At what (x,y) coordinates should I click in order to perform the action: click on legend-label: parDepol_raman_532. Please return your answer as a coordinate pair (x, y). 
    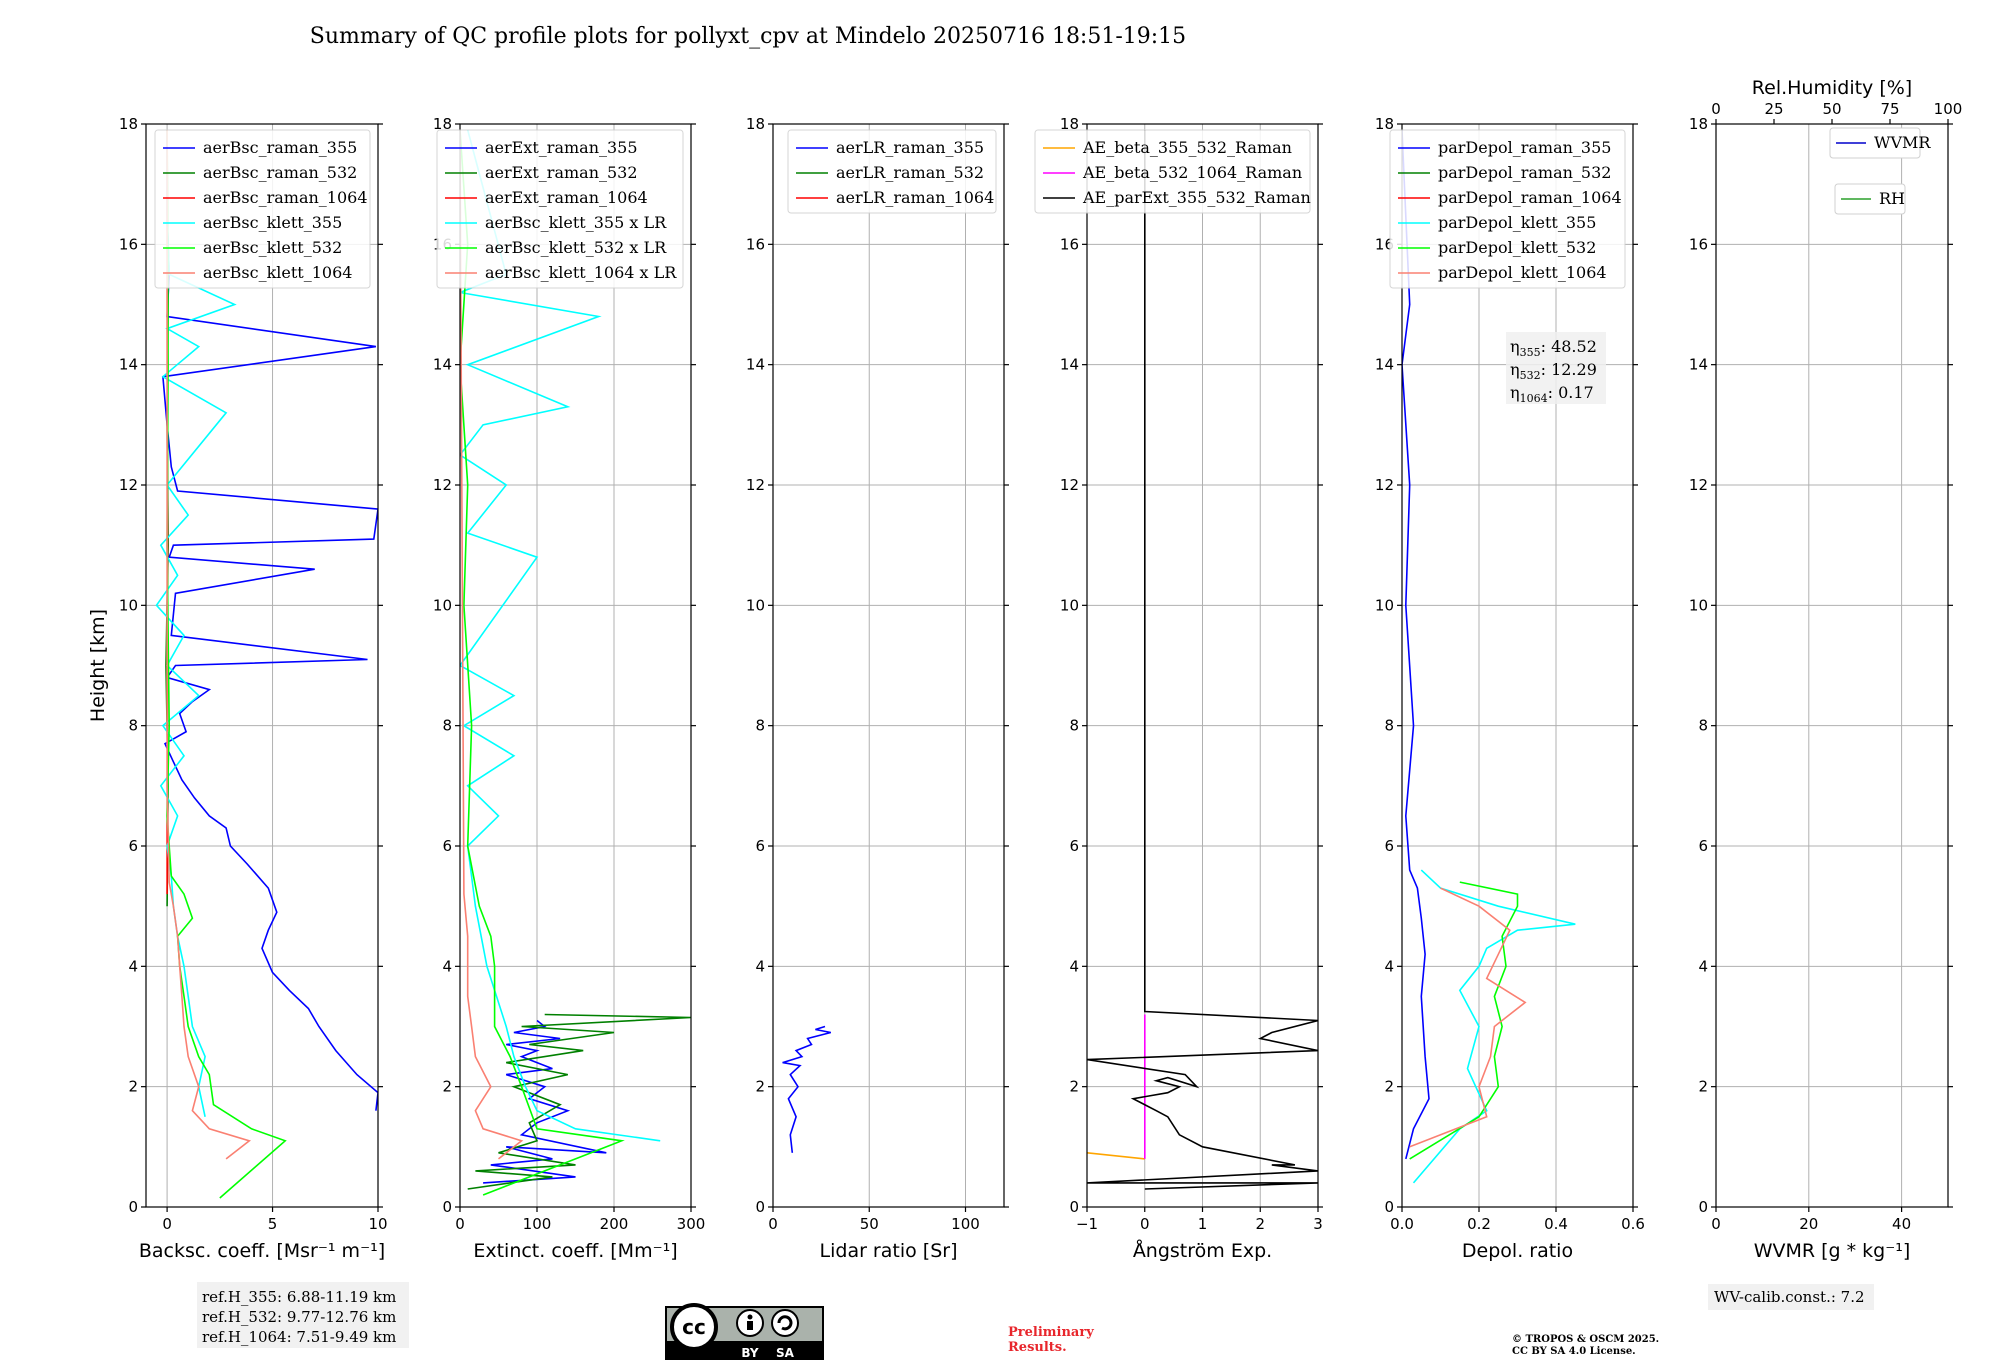
    Looking at the image, I should click on (1524, 172).